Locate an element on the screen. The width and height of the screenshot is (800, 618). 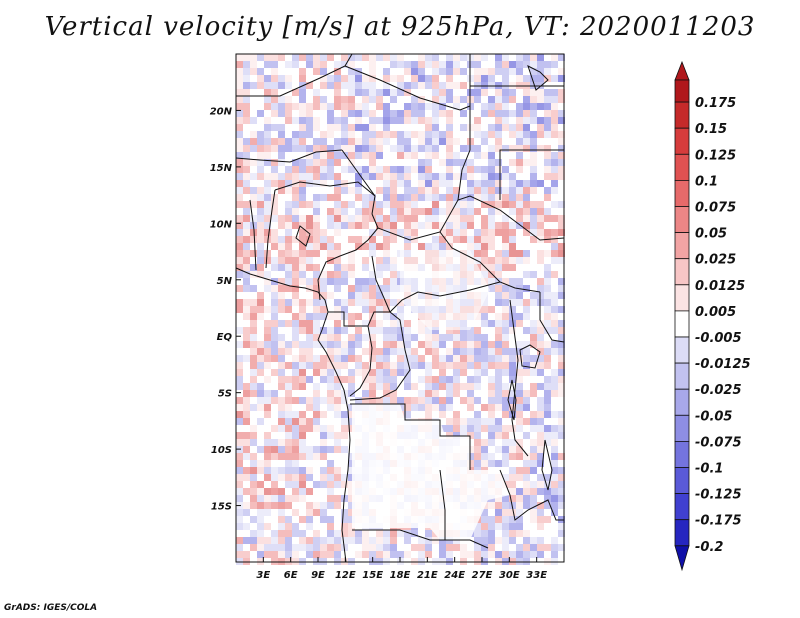
colorbar-label: -0.075 is located at coordinates (718, 442).